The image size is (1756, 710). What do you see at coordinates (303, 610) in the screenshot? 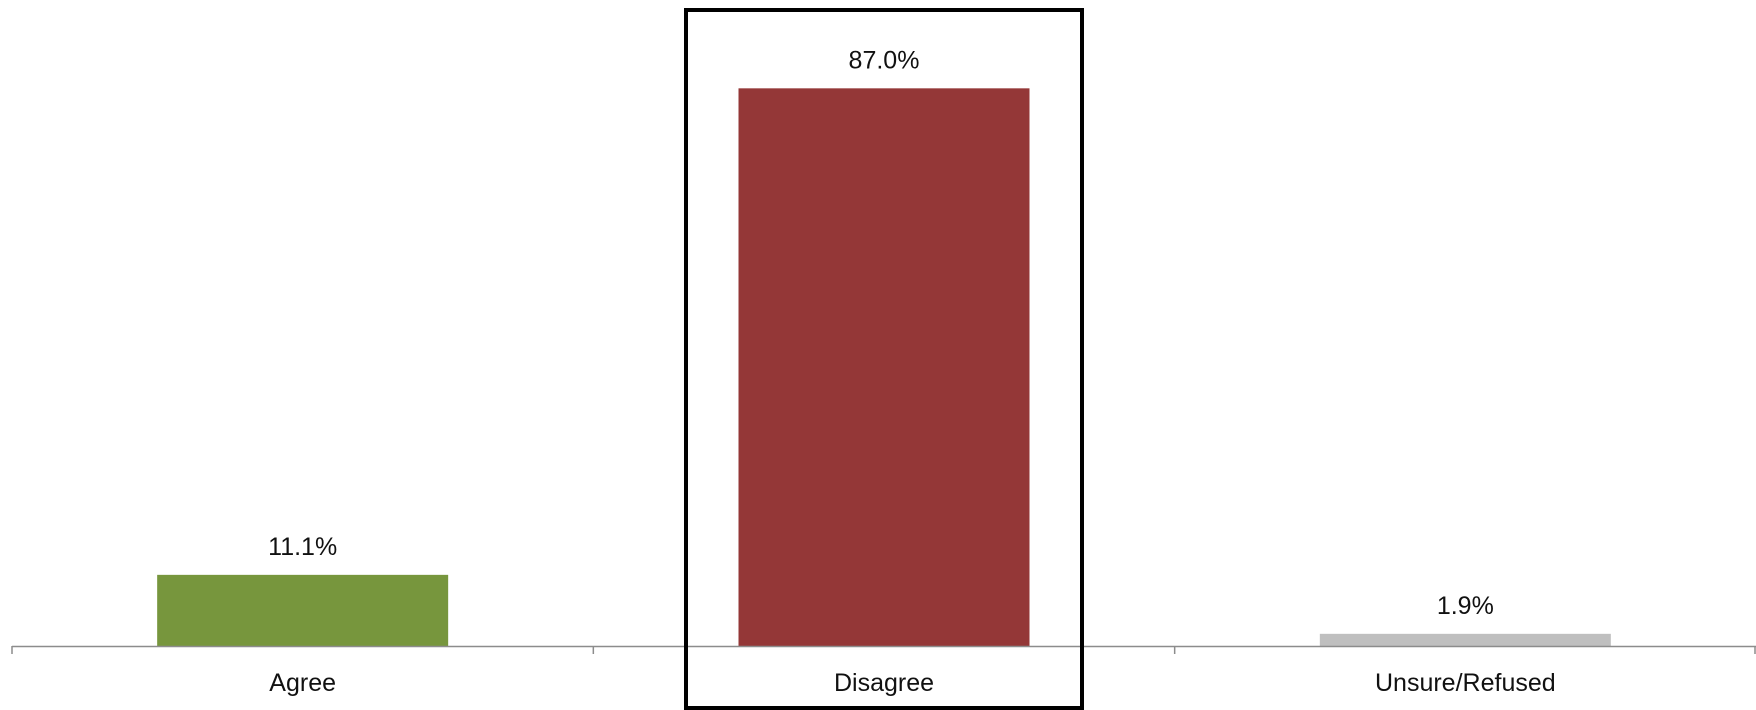
I see `bar-agree` at bounding box center [303, 610].